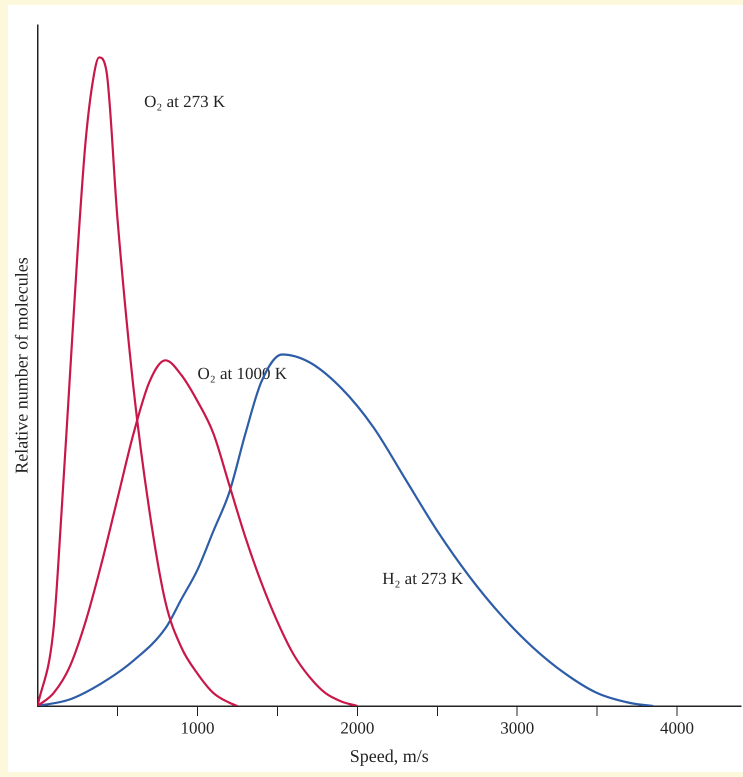 The width and height of the screenshot is (743, 777). I want to click on x-axis-title: Speed, m/s, so click(389, 756).